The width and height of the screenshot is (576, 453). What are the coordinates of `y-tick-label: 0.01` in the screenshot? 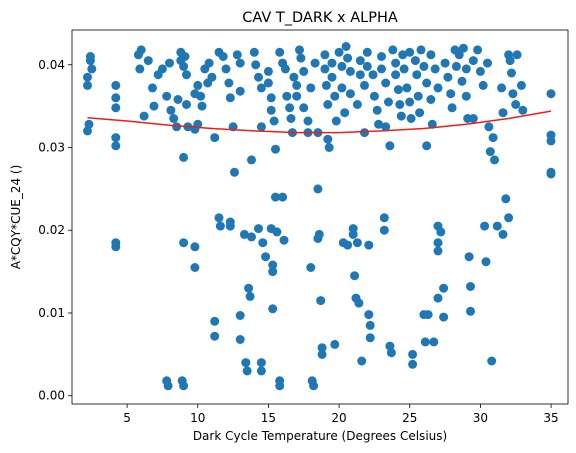 It's located at (51, 313).